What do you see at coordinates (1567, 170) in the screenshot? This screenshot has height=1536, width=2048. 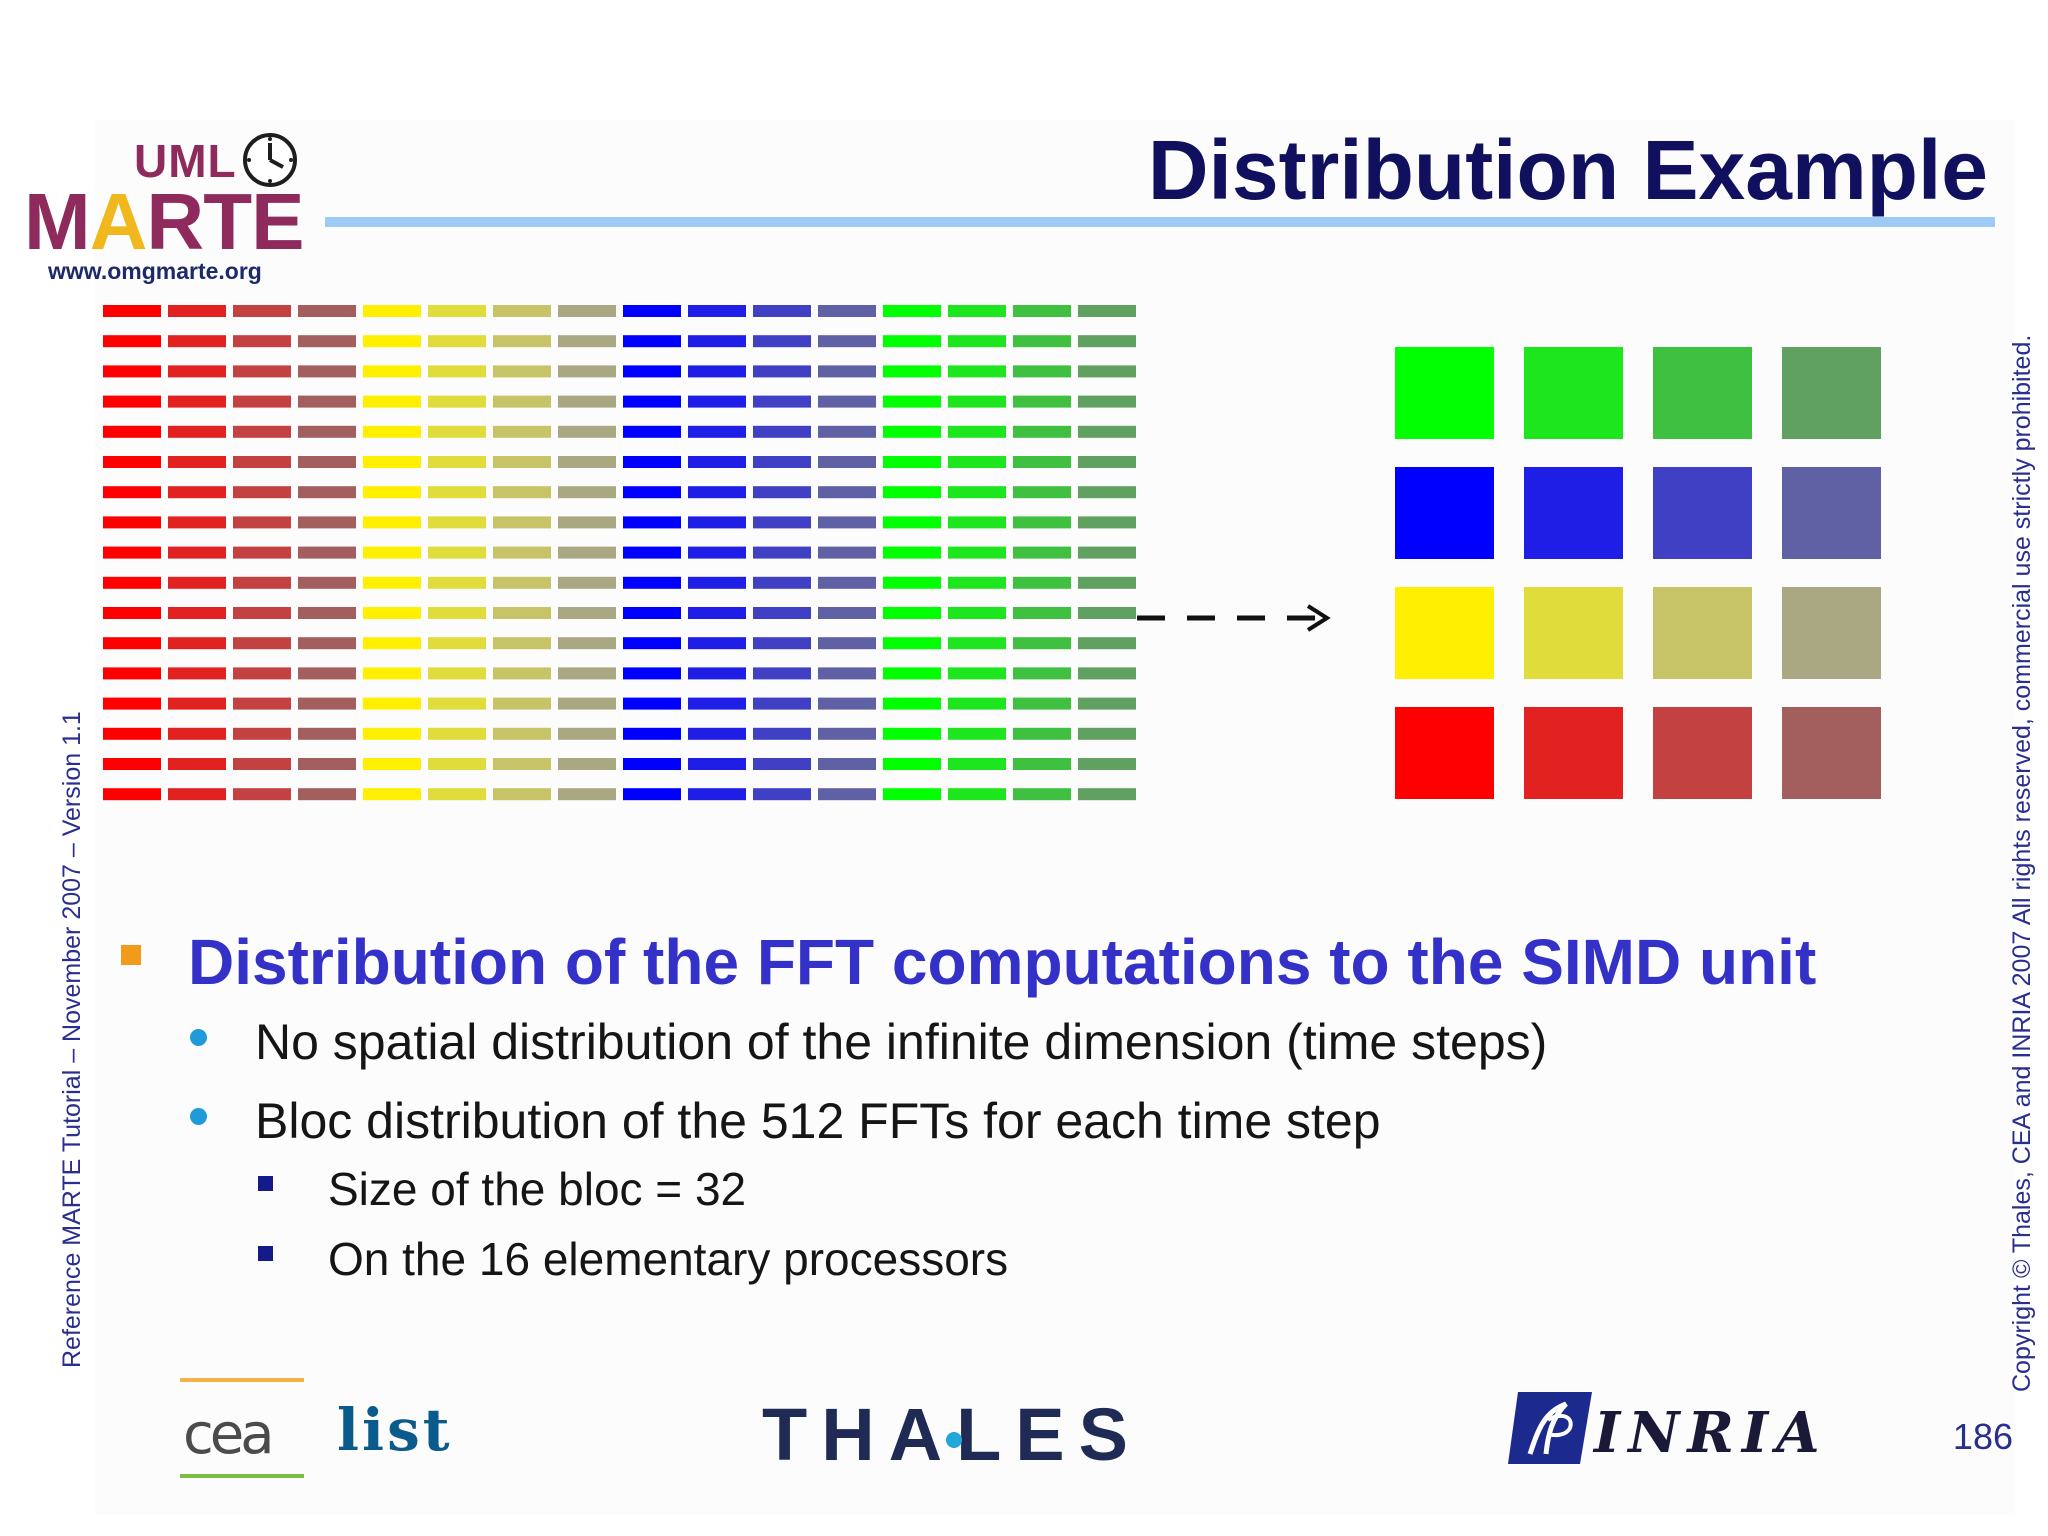 I see `slide-title: Distribution Example` at bounding box center [1567, 170].